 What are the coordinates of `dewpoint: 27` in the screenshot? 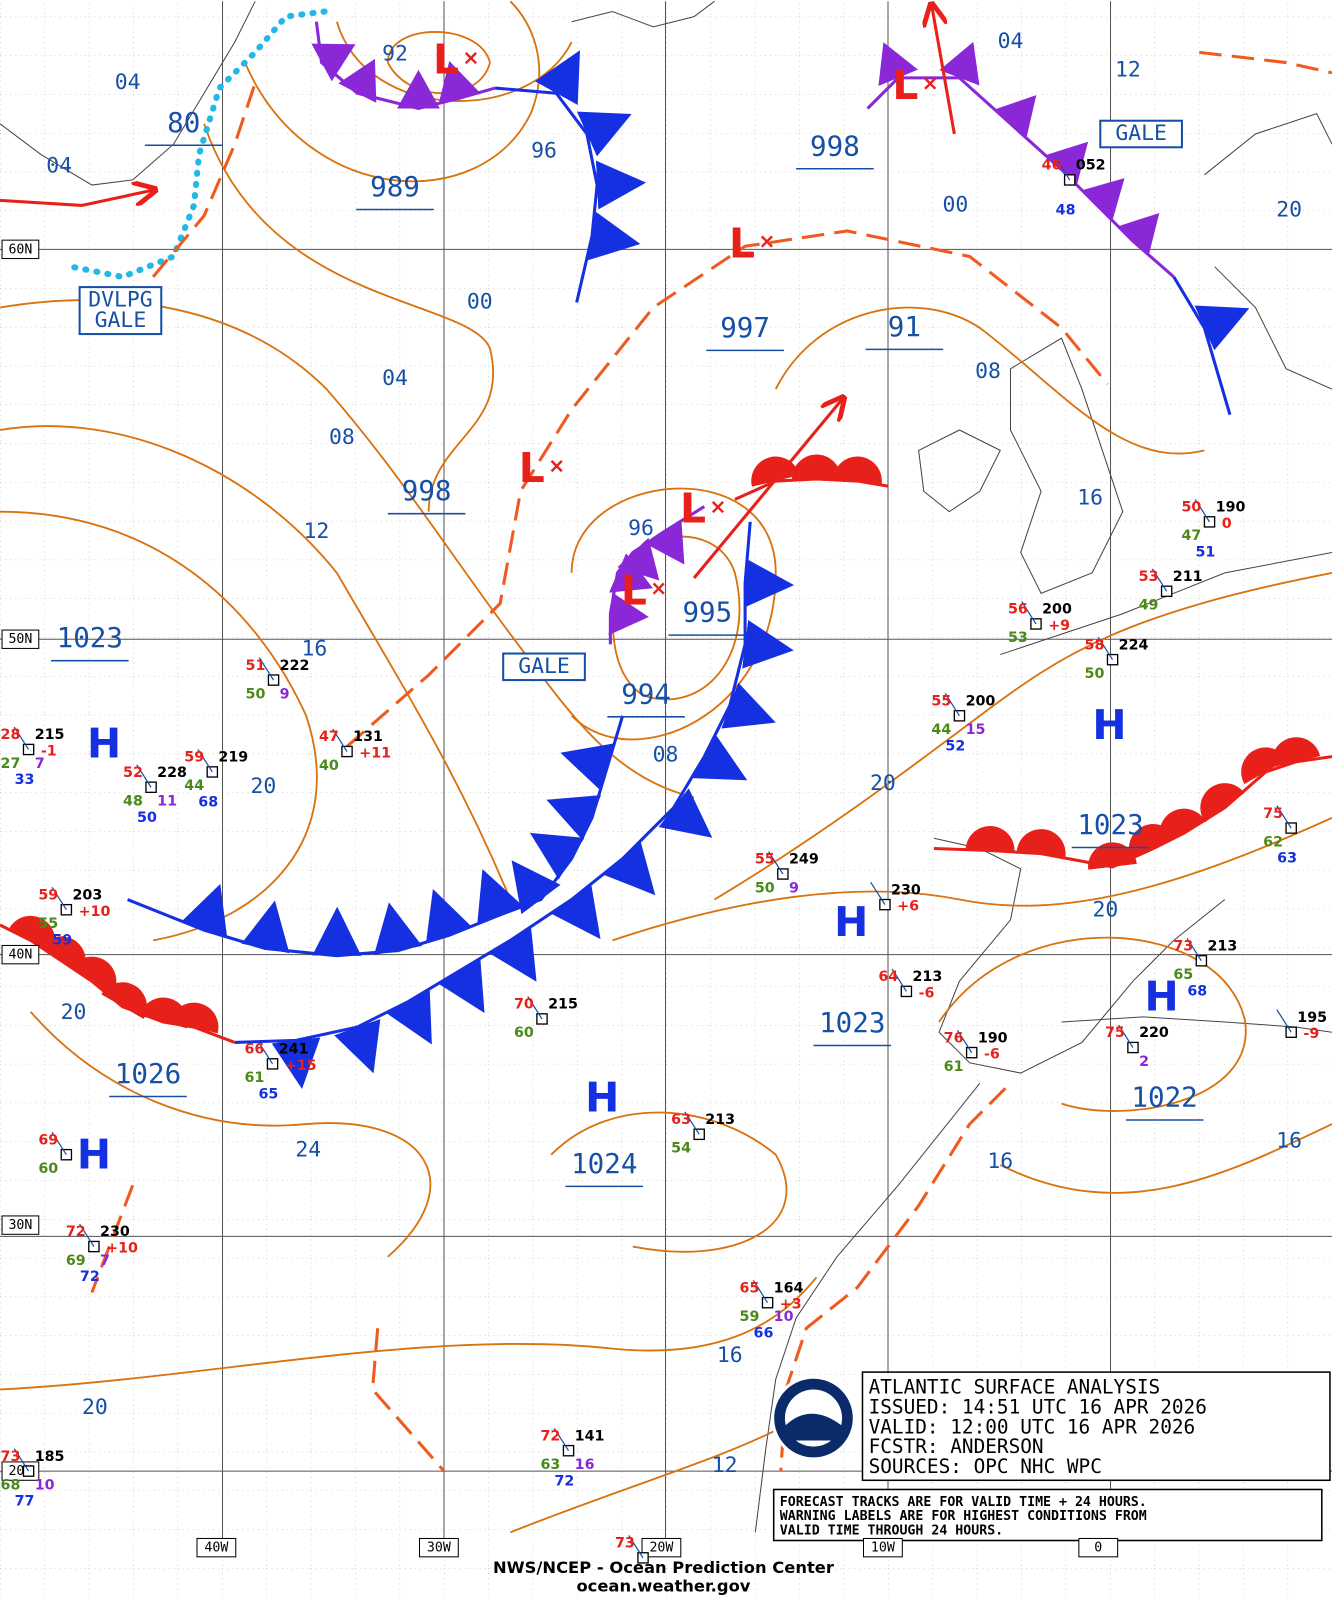 It's located at (11, 764).